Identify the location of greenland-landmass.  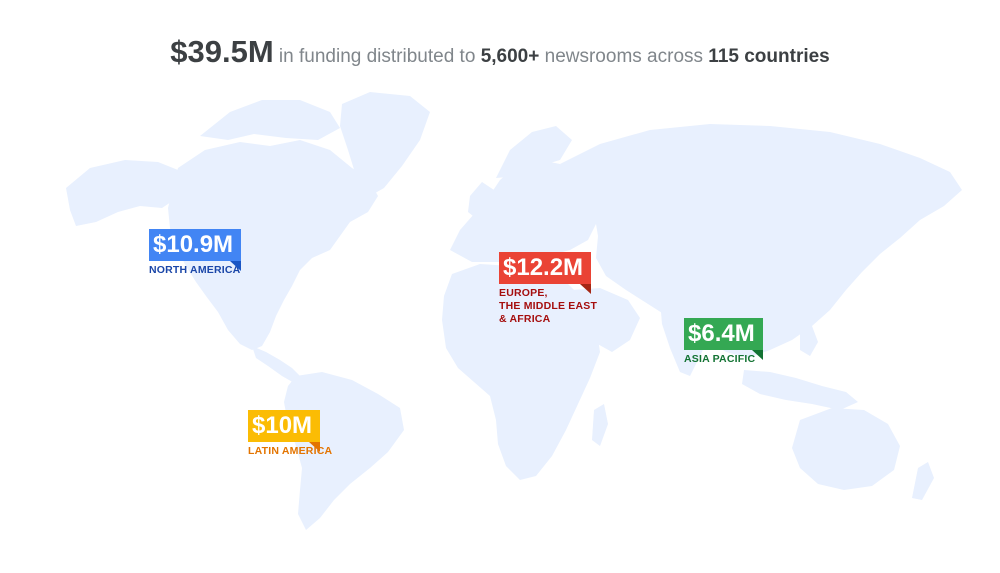
(385, 144).